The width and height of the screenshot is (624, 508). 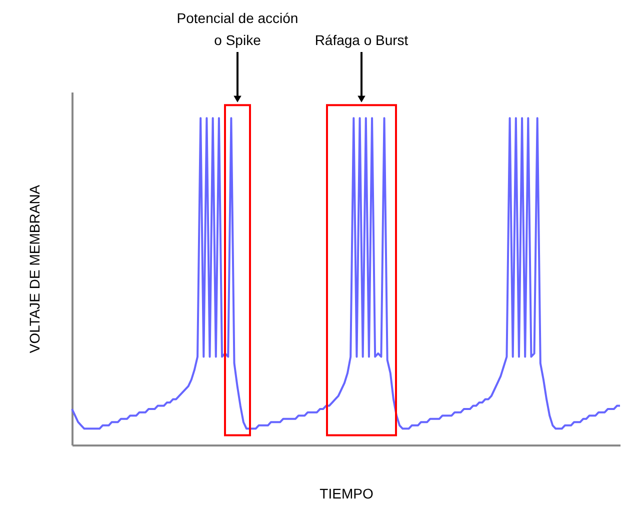 I want to click on text: Potencial de acción o Spike, so click(x=237, y=29).